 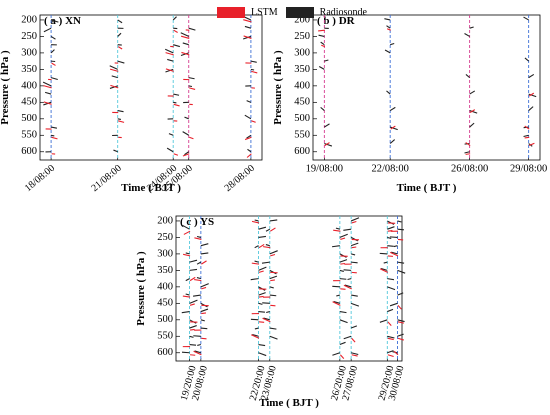 I want to click on x-axis-label: Time ( BJT ), so click(x=427, y=188).